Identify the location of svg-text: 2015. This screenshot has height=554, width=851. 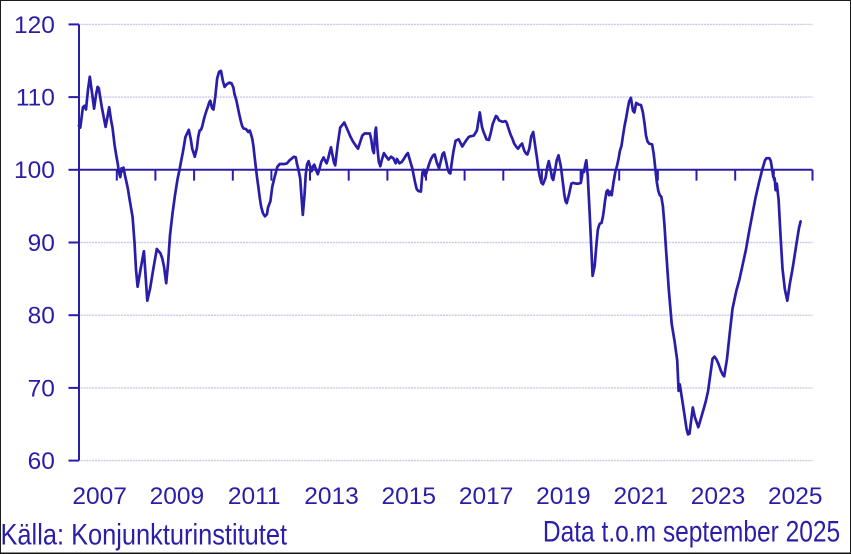
(409, 496).